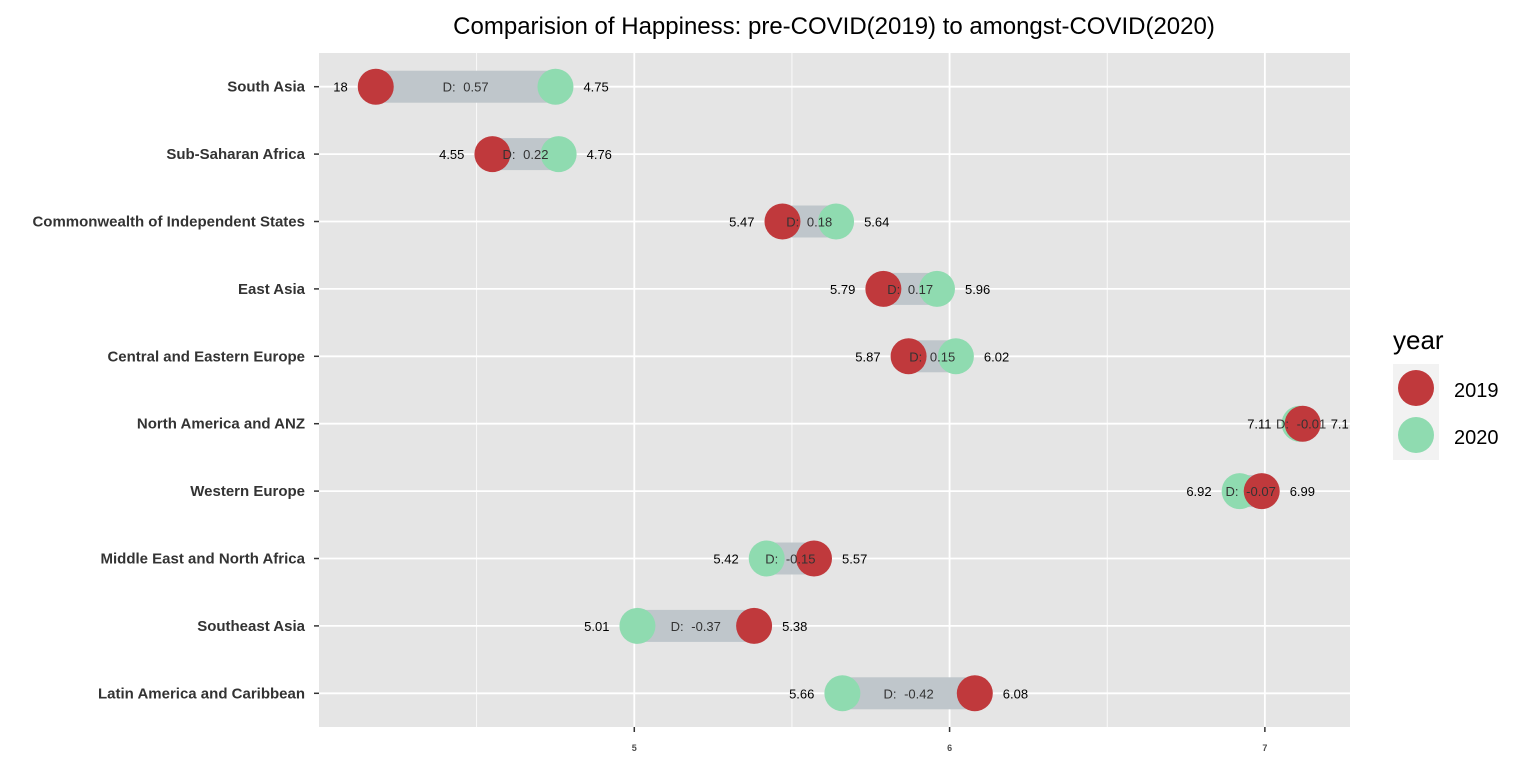  What do you see at coordinates (1416, 435) in the screenshot?
I see `legend-key-2020` at bounding box center [1416, 435].